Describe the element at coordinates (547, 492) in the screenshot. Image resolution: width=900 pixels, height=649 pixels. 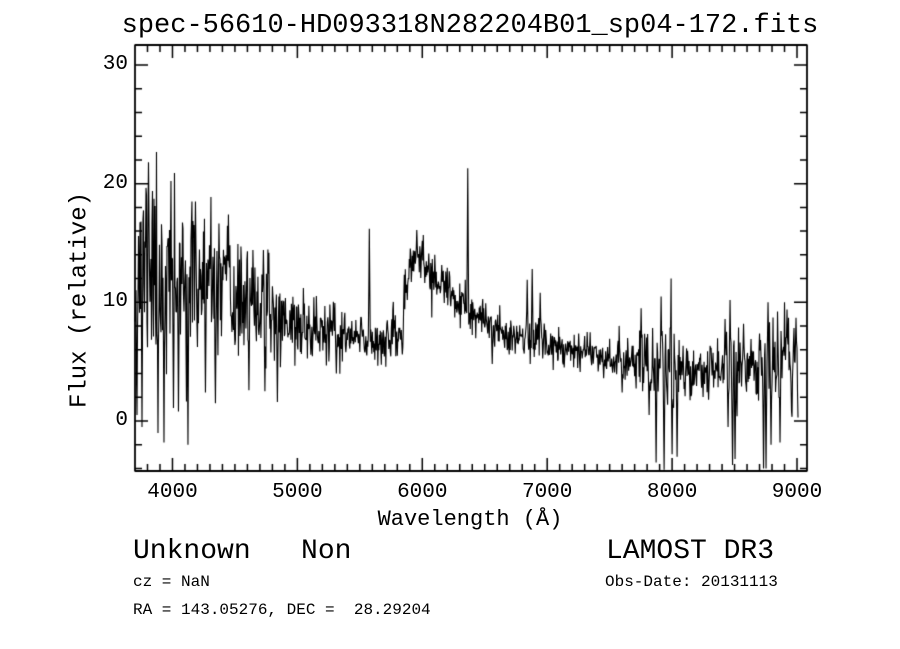
I see `x-tick-label: 7000` at that location.